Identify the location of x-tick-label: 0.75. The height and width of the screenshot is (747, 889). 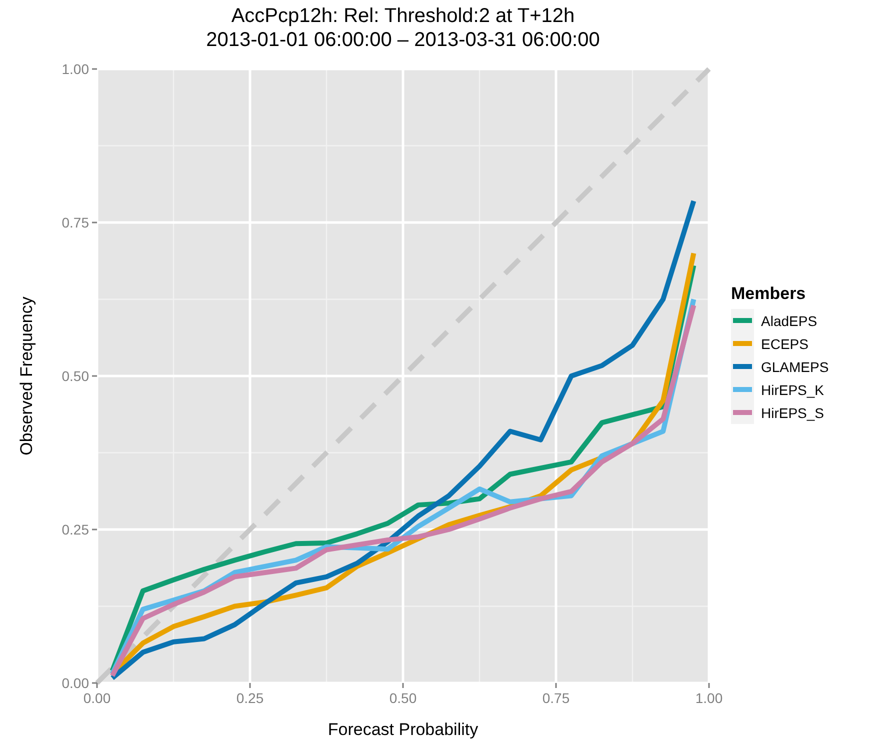
(556, 698).